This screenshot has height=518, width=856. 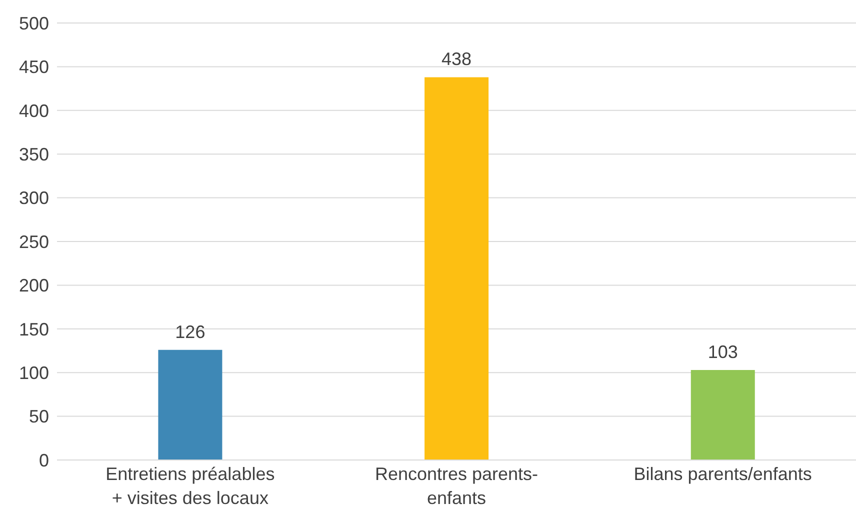 I want to click on y-tick-label: 250, so click(x=33, y=242).